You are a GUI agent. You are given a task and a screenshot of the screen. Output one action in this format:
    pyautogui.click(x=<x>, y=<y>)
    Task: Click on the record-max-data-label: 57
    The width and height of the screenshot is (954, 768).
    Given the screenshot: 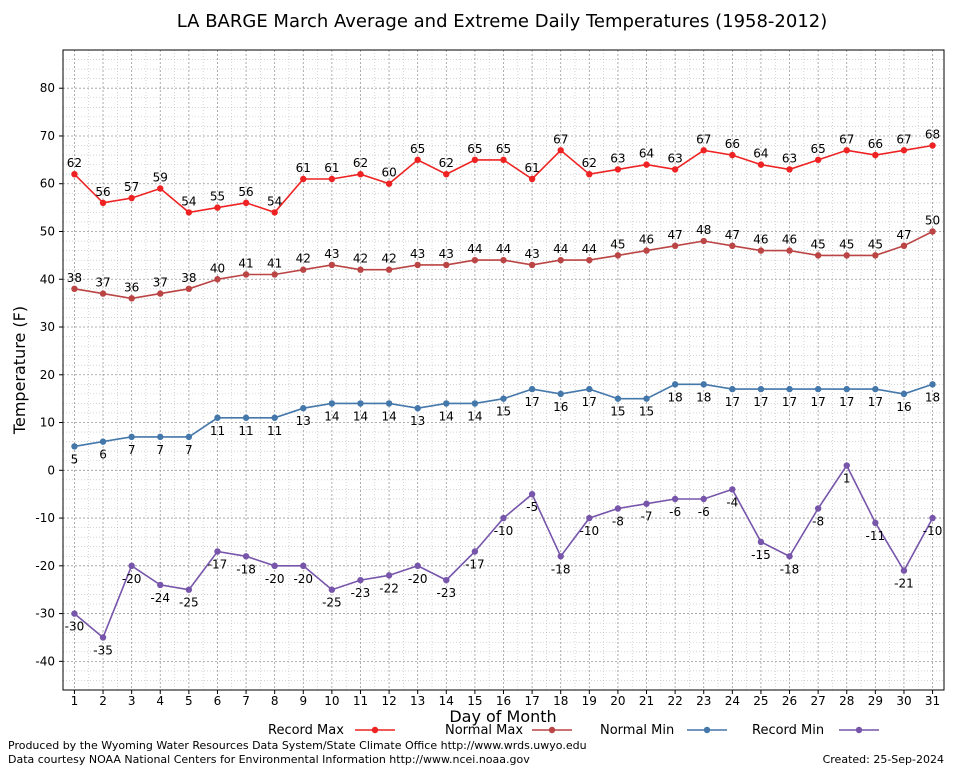 What is the action you would take?
    pyautogui.click(x=131, y=187)
    